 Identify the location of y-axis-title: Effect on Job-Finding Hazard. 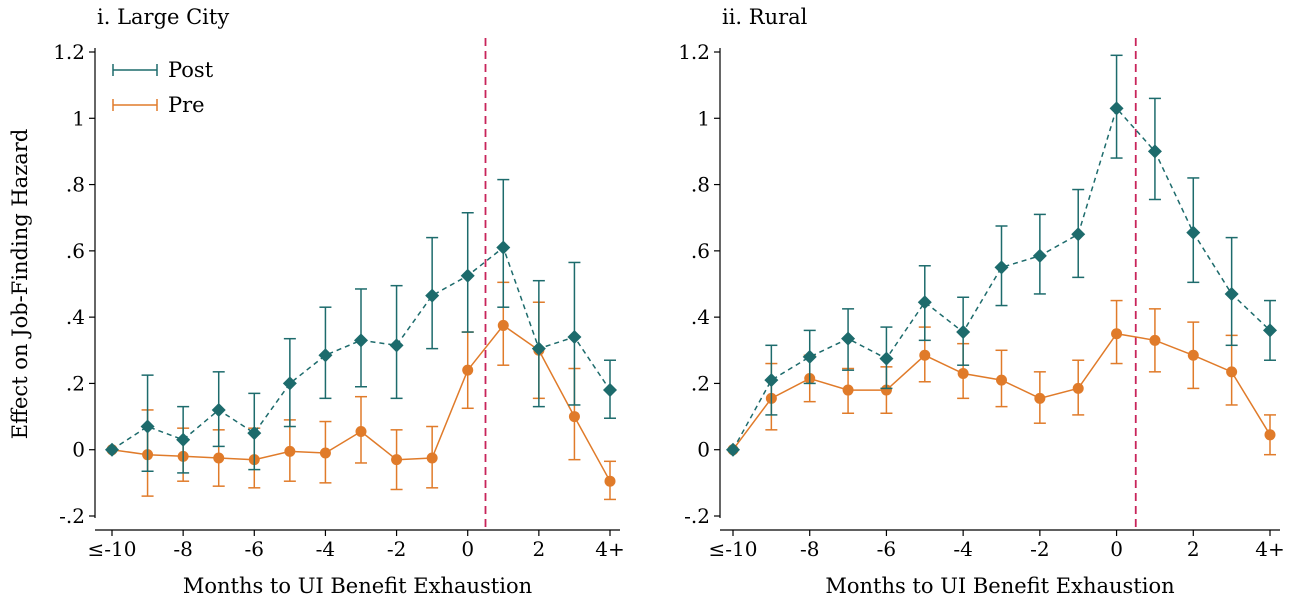
(20, 284).